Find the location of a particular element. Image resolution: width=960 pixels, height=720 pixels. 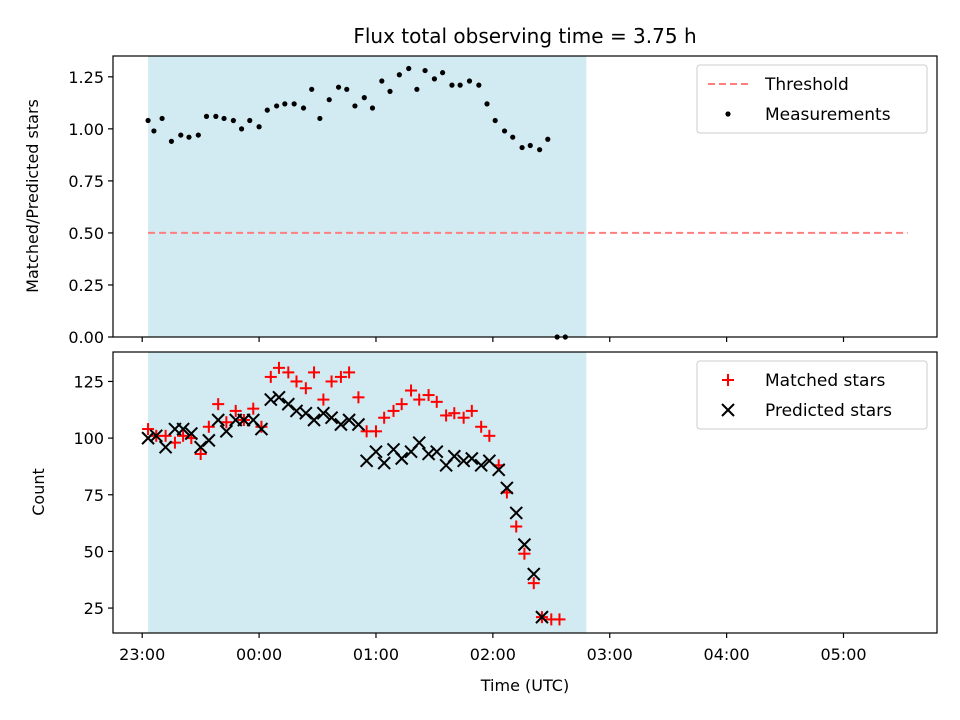

x-tick-label: 01:00 is located at coordinates (376, 654).